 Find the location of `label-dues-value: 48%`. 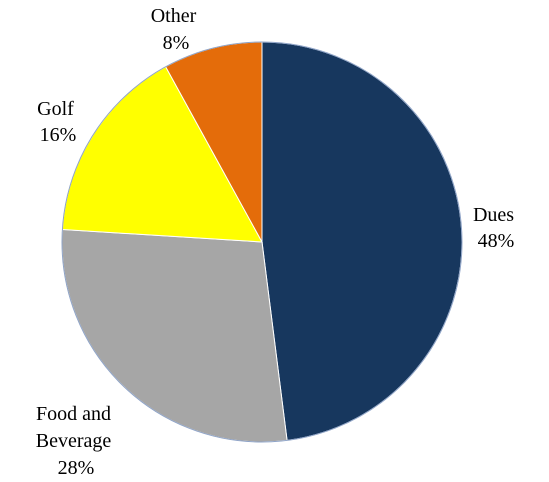

label-dues-value: 48% is located at coordinates (496, 241).